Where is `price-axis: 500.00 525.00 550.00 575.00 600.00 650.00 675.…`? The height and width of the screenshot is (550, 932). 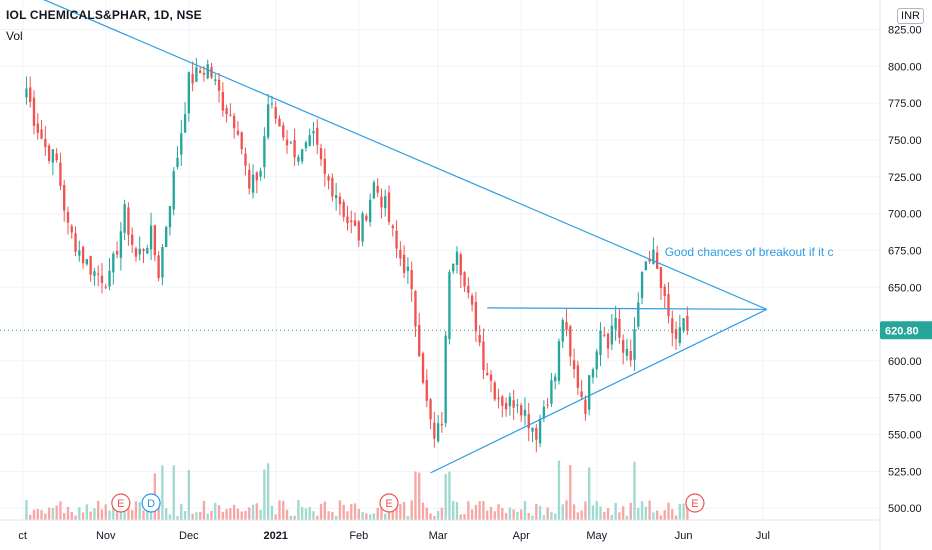 price-axis: 500.00 525.00 550.00 575.00 600.00 650.00 675.… is located at coordinates (900, 275).